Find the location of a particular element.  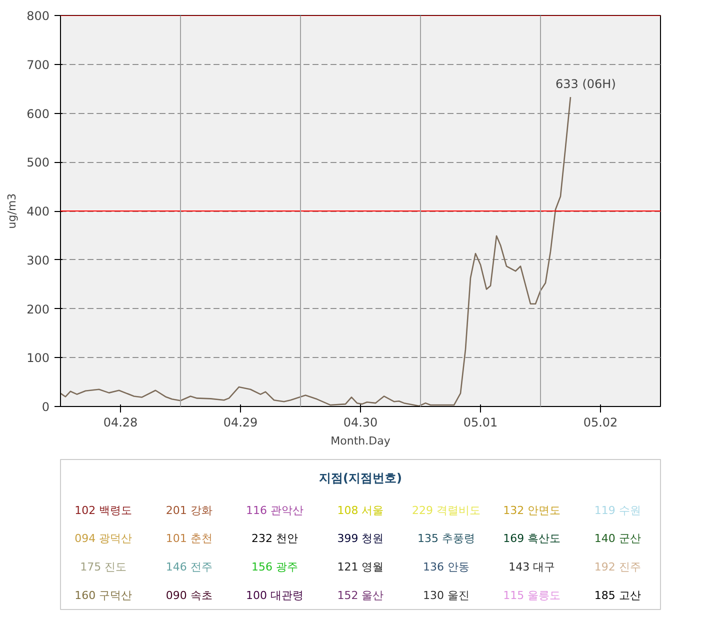

y-tick-label: 500 is located at coordinates (38, 163).